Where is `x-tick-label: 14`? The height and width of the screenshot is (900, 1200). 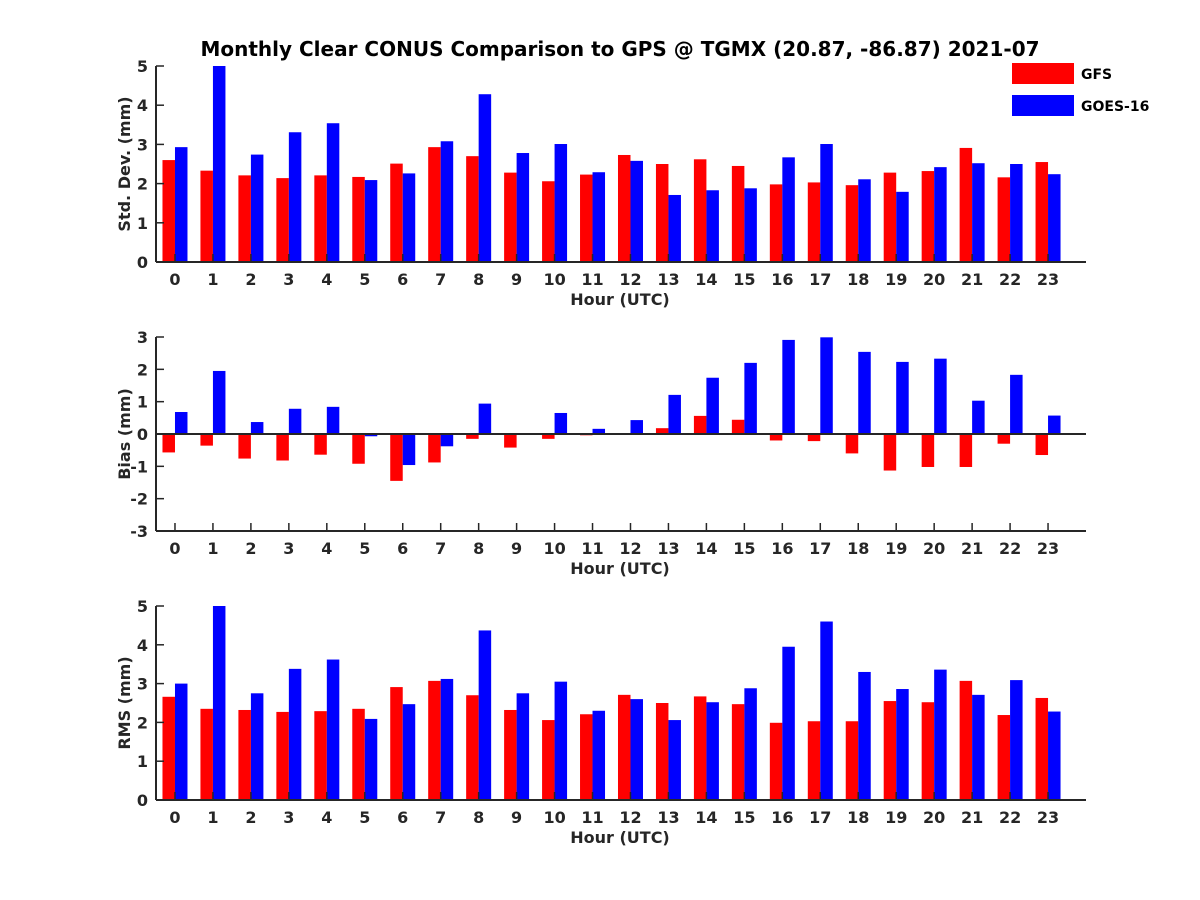
x-tick-label: 14 is located at coordinates (706, 817).